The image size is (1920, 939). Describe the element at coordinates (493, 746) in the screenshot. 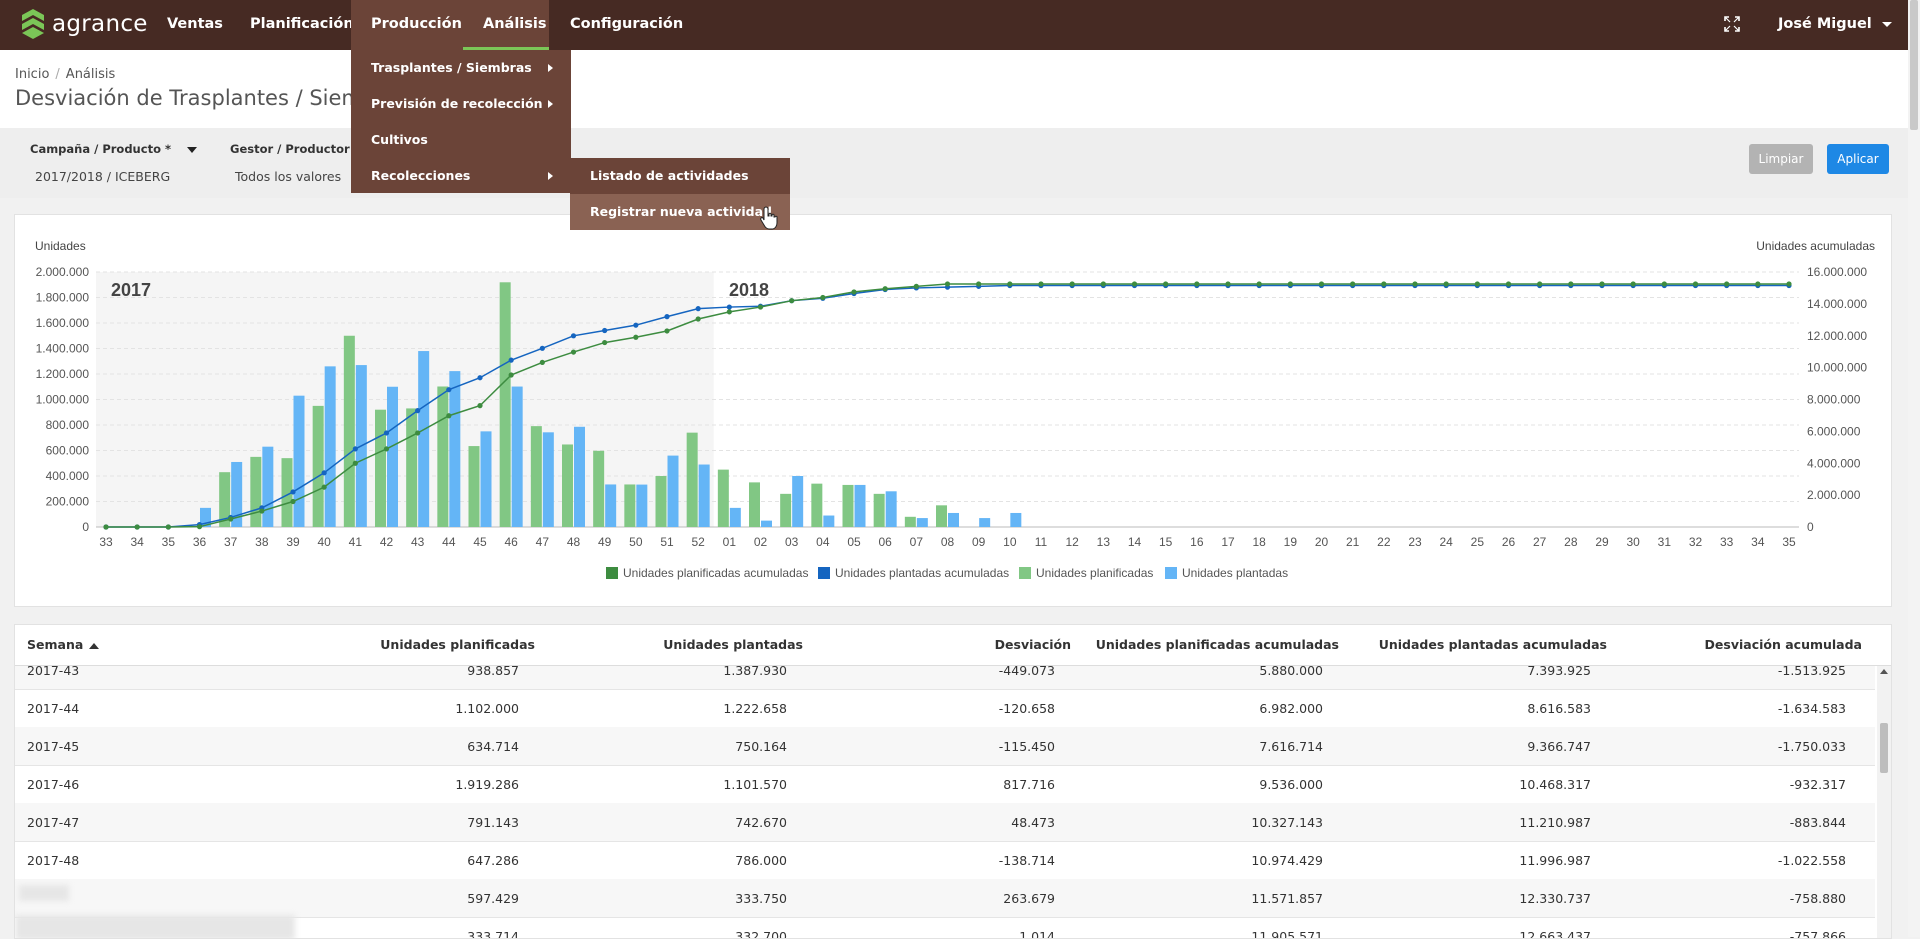

I see `table-cell: 634.714` at that location.